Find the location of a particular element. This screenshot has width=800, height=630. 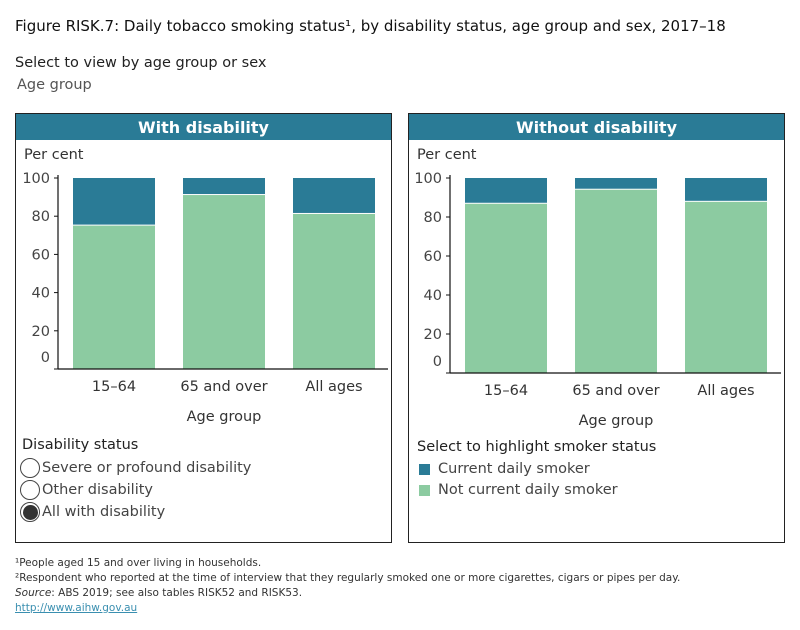

source-label: Source is located at coordinates (33, 593).